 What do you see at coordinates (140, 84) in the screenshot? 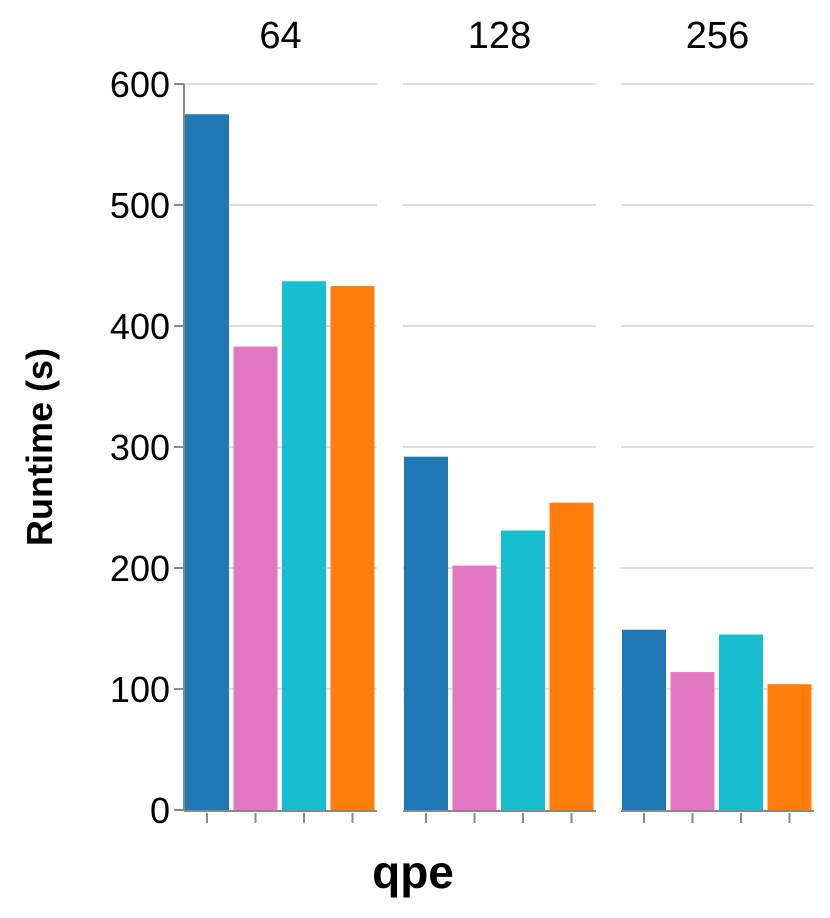
I see `y-tick-label-6: 600` at bounding box center [140, 84].